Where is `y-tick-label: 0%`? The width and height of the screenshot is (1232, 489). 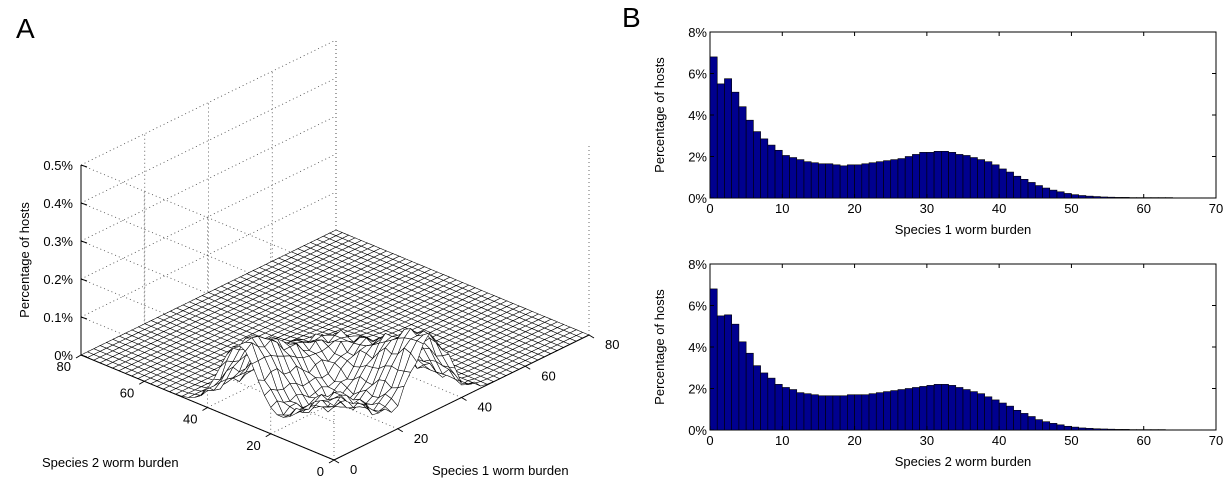
y-tick-label: 0% is located at coordinates (697, 430).